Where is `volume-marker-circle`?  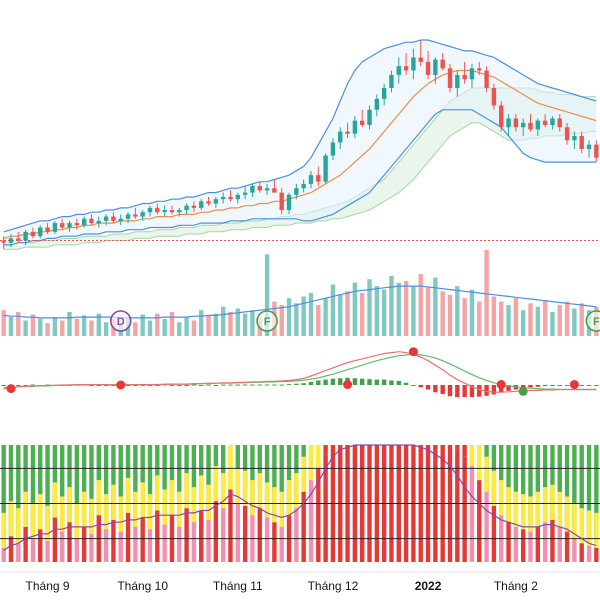 volume-marker-circle is located at coordinates (267, 321).